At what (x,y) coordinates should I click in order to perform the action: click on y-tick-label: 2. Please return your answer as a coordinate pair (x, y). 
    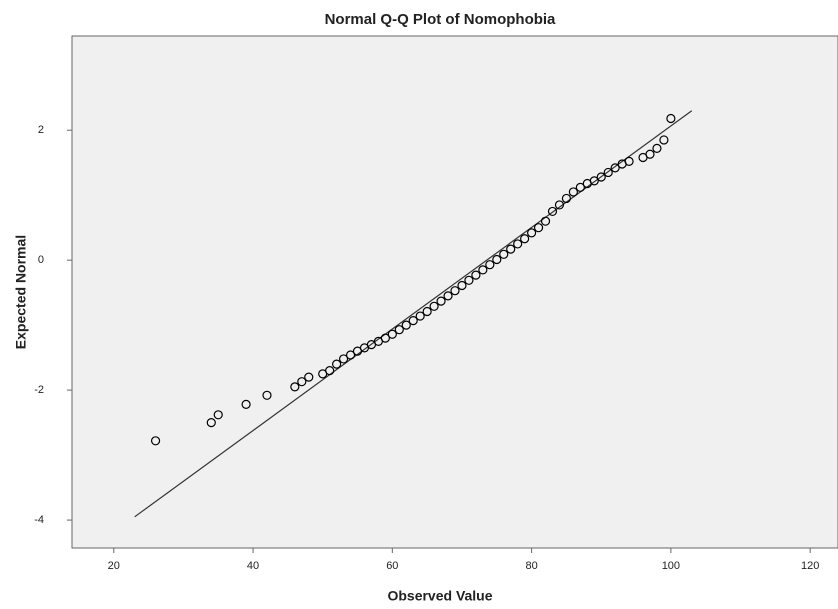
    Looking at the image, I should click on (41, 130).